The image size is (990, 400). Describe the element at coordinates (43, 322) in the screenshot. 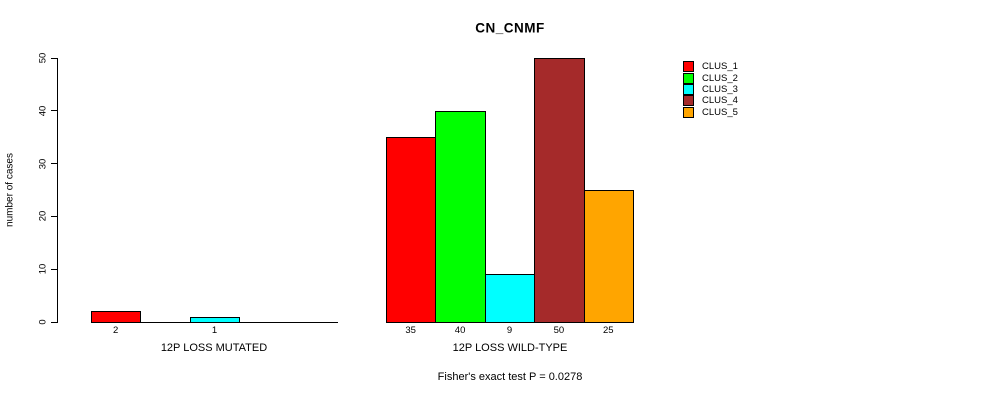

I see `y-tick-label: 0` at that location.